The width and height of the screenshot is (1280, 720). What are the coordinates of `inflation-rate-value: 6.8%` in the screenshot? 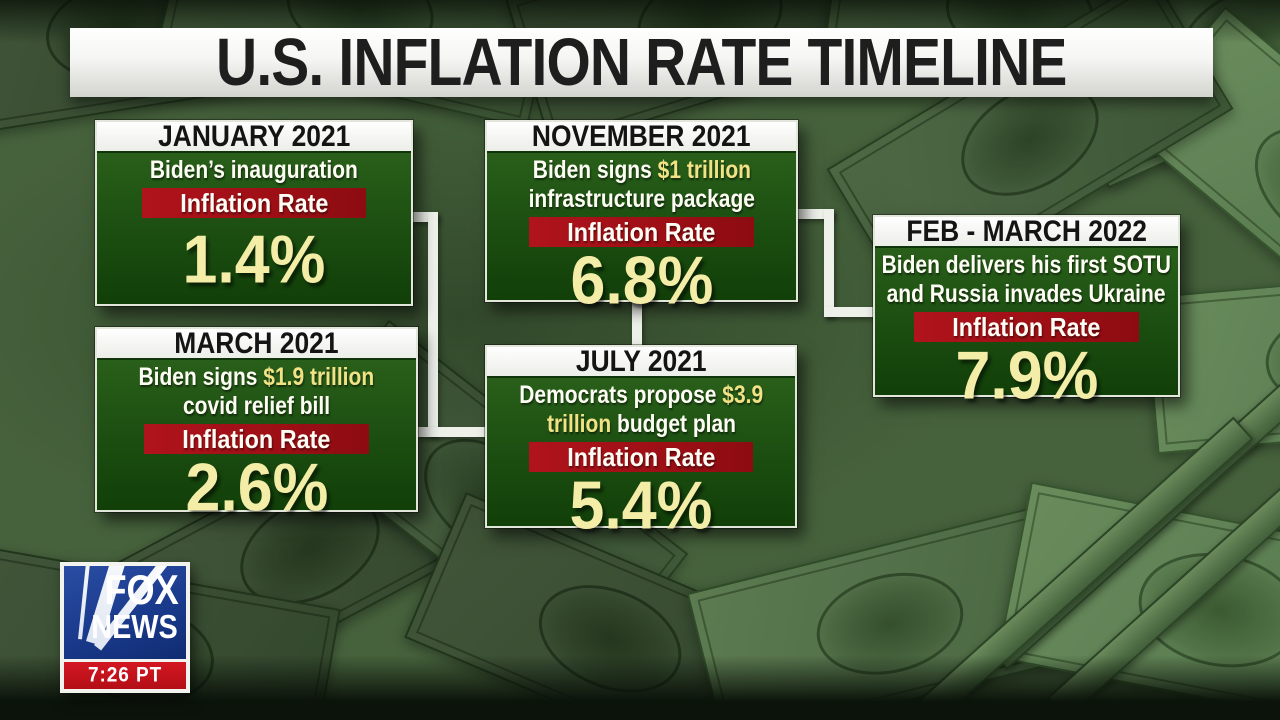 It's located at (641, 280).